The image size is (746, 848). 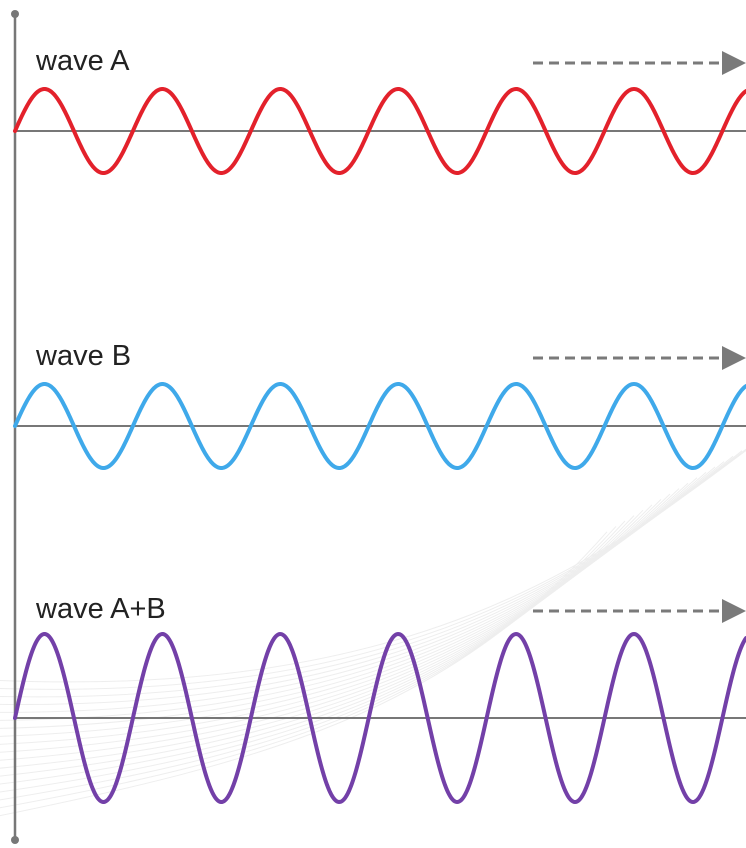 I want to click on wave-a-plus-b-label: wave A+B, so click(x=100, y=609).